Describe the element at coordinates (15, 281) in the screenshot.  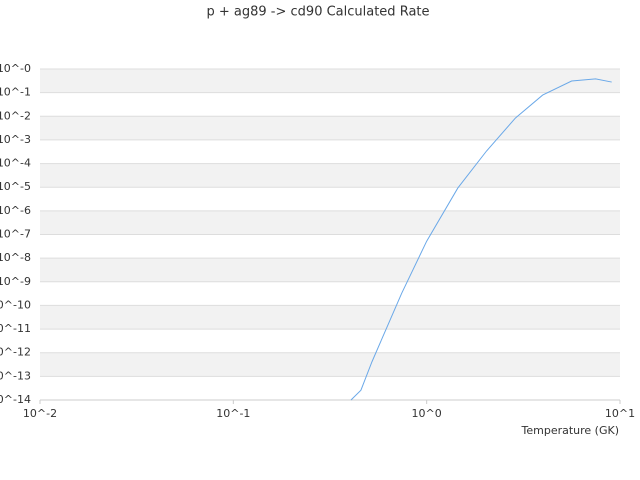
I see `y-tick-label: 10^-9` at that location.